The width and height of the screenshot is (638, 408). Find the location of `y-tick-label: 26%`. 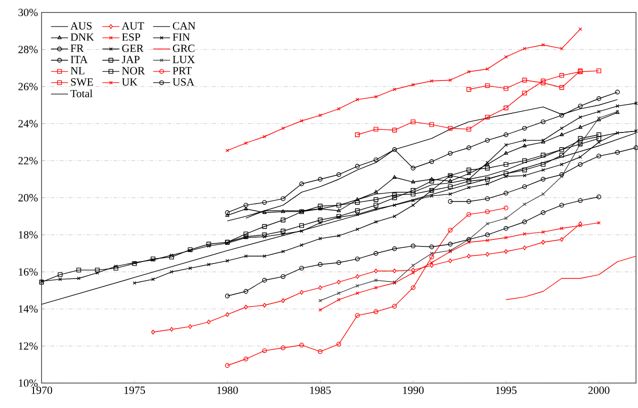

y-tick-label: 26% is located at coordinates (28, 86).